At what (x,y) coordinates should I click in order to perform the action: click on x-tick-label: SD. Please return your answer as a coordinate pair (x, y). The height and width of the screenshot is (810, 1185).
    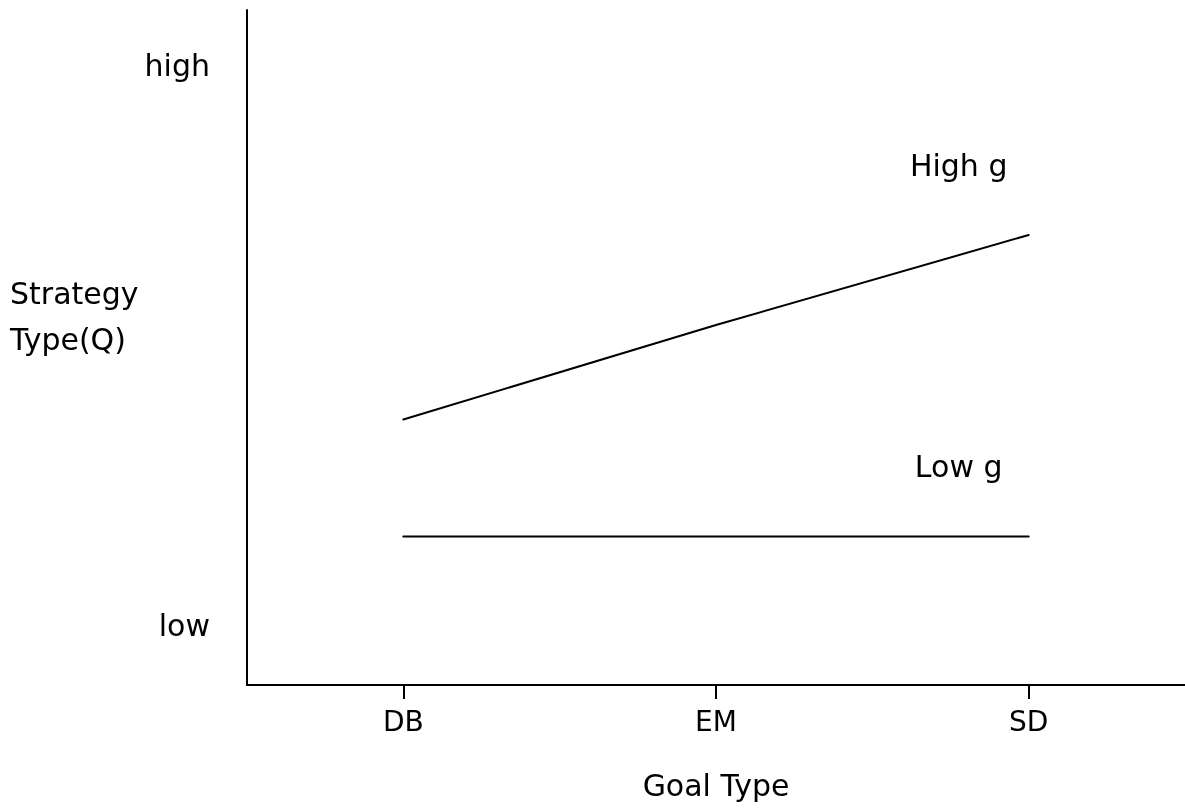
    Looking at the image, I should click on (1028, 721).